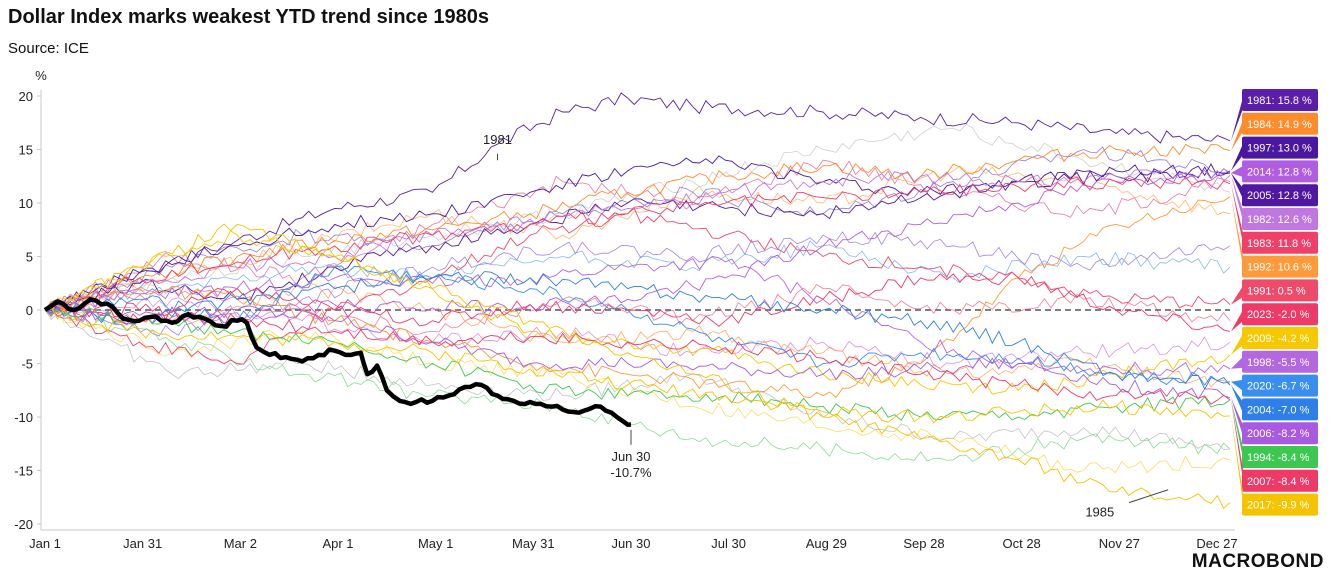 The width and height of the screenshot is (1332, 579). I want to click on end-label-text: 2020: -6.7 %, so click(1278, 387).